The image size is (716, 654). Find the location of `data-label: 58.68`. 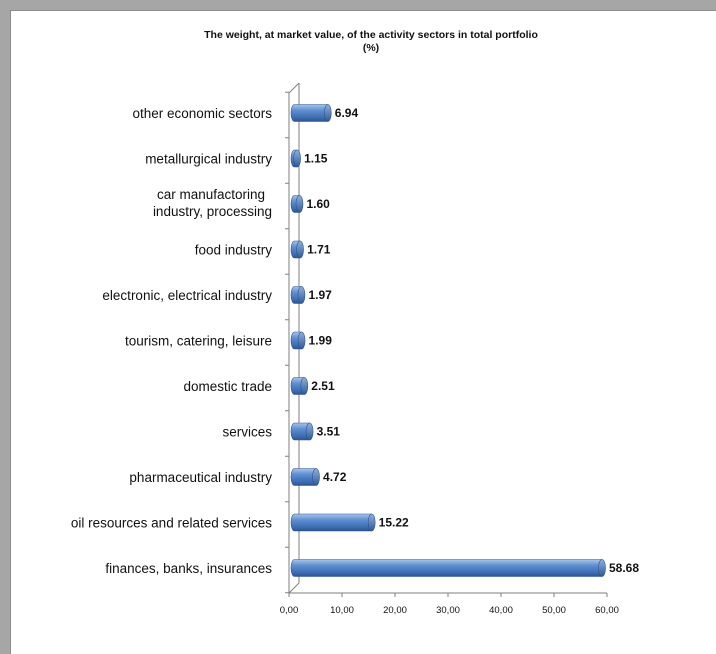

data-label: 58.68 is located at coordinates (624, 568).